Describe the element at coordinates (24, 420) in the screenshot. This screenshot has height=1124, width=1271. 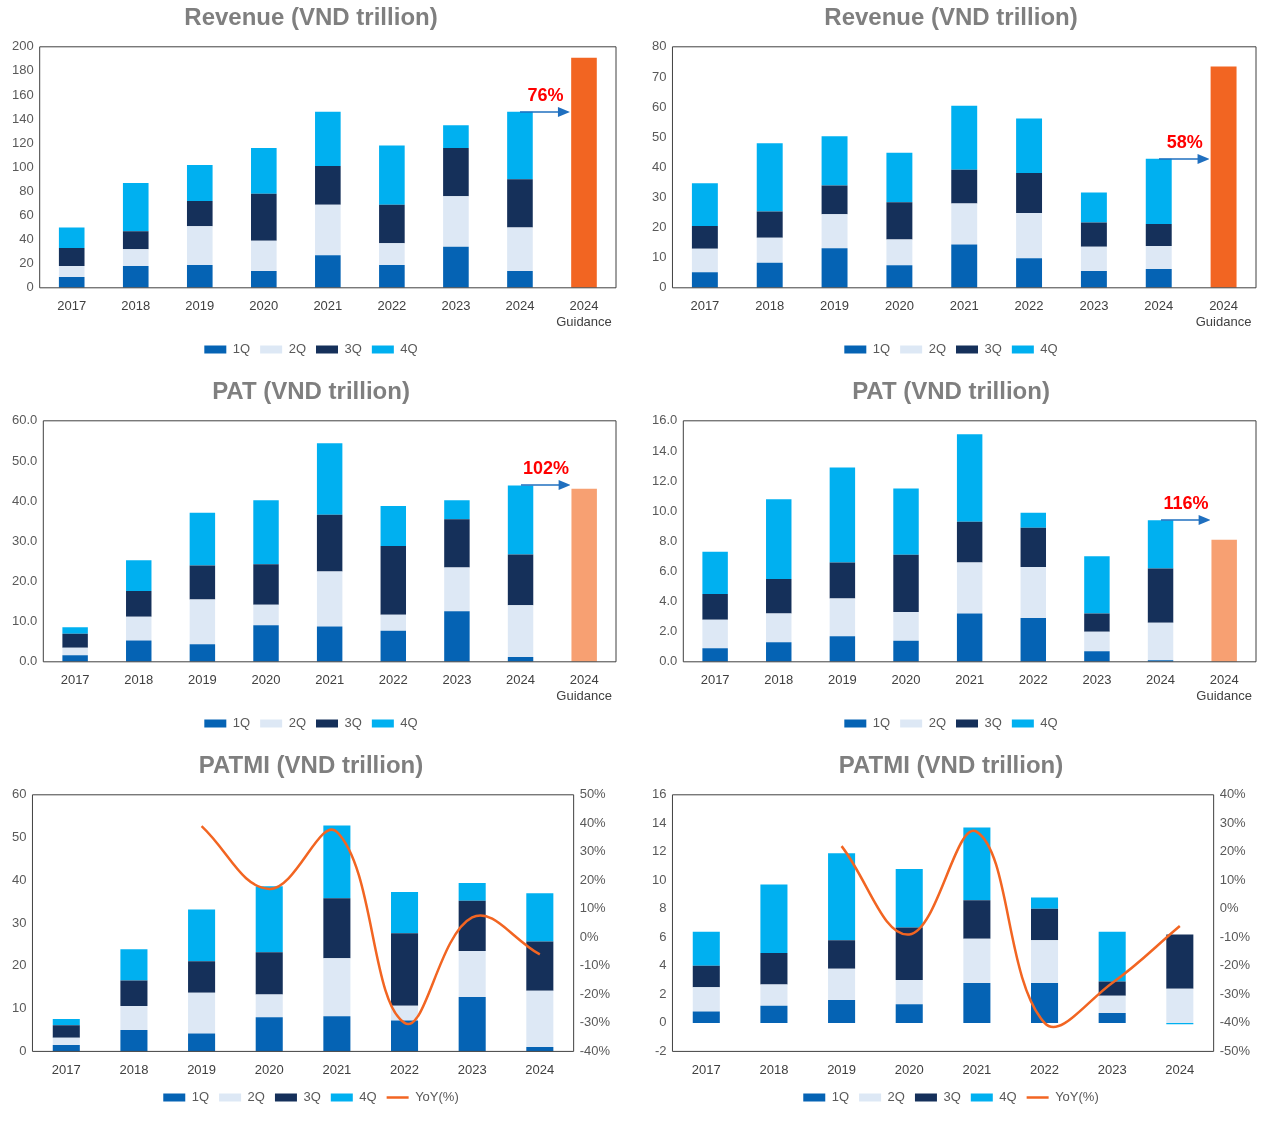
I see `y-tick-label: 60.0` at that location.